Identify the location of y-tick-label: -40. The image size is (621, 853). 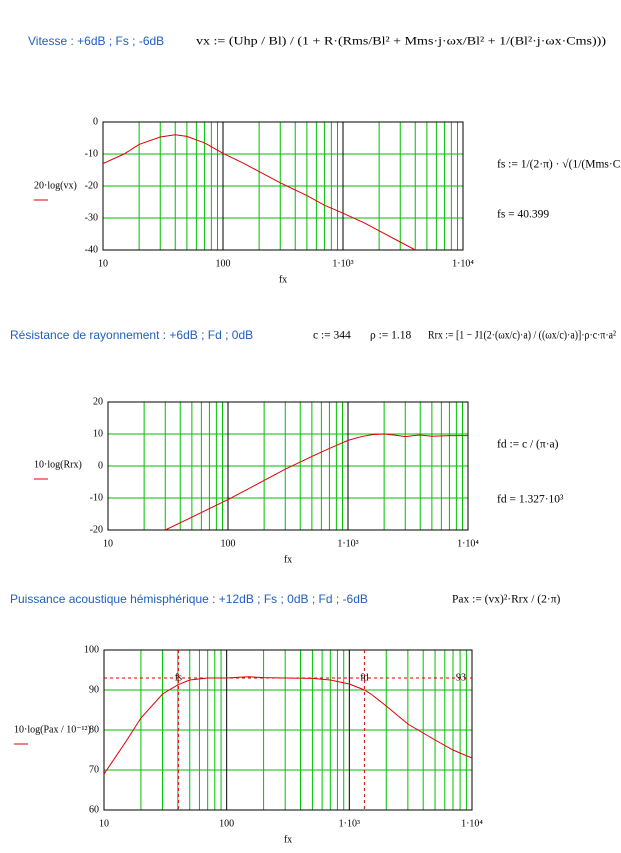
(91, 249).